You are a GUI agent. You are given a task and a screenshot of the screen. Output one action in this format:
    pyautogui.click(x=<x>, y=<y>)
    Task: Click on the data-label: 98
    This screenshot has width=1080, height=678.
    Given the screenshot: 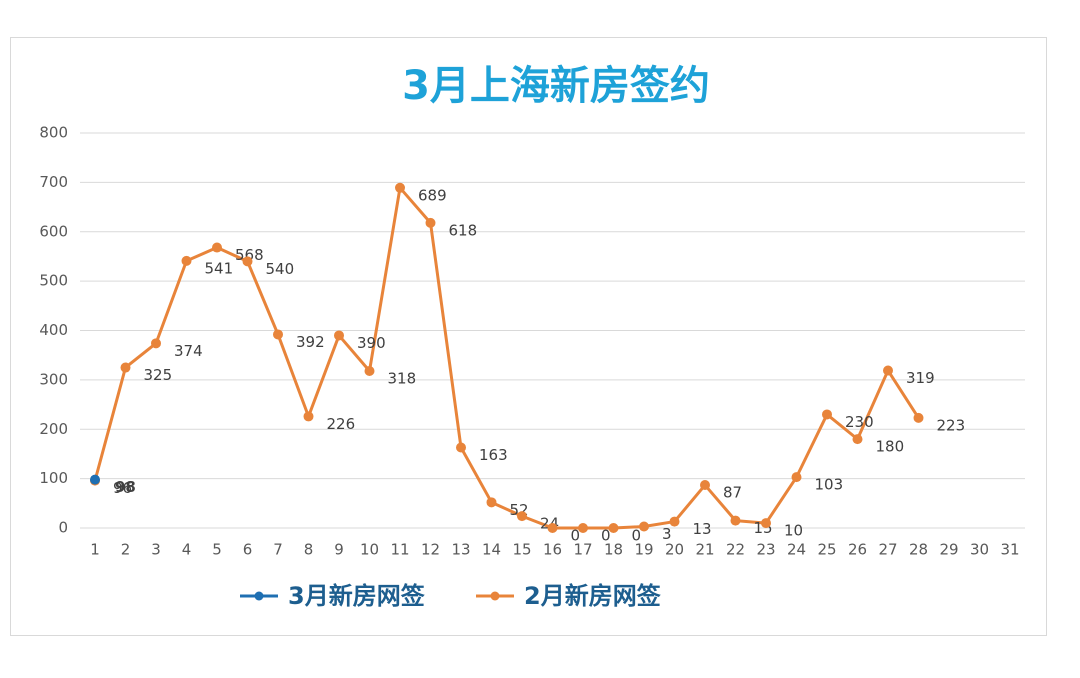 What is the action you would take?
    pyautogui.click(x=125, y=487)
    